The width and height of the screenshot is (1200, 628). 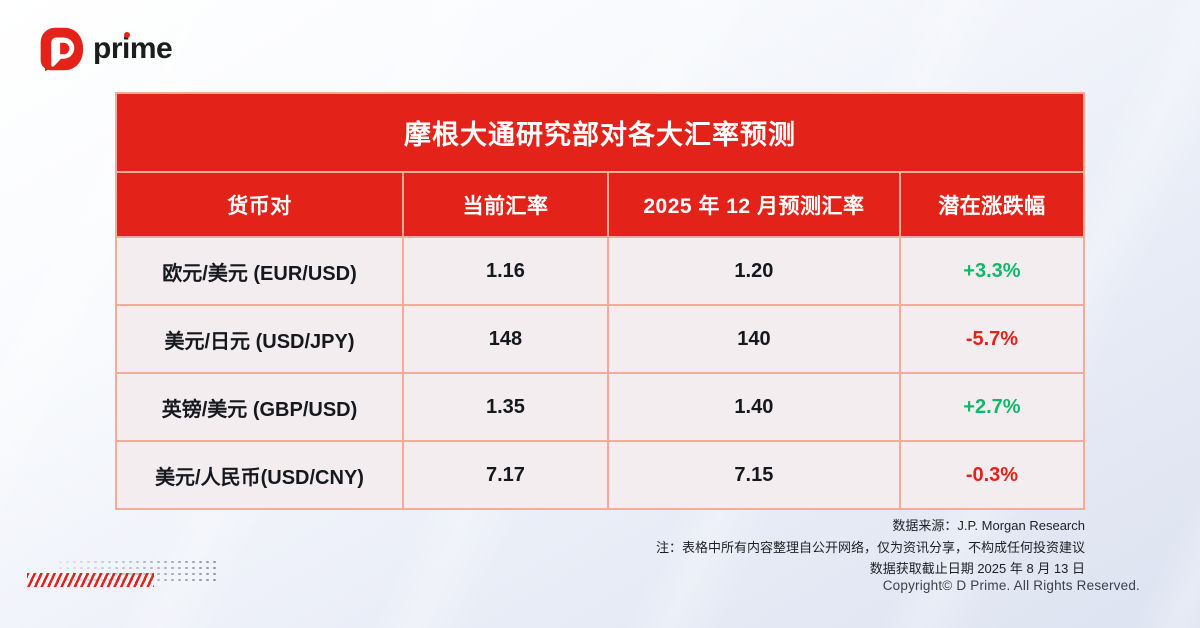 I want to click on brand-name-text: prime, so click(x=133, y=48).